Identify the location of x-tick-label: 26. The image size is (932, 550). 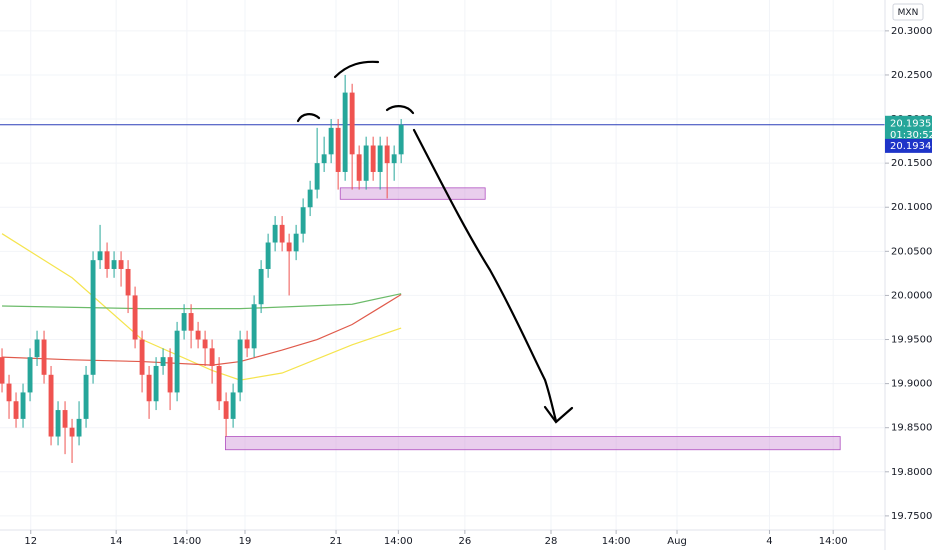
(465, 541).